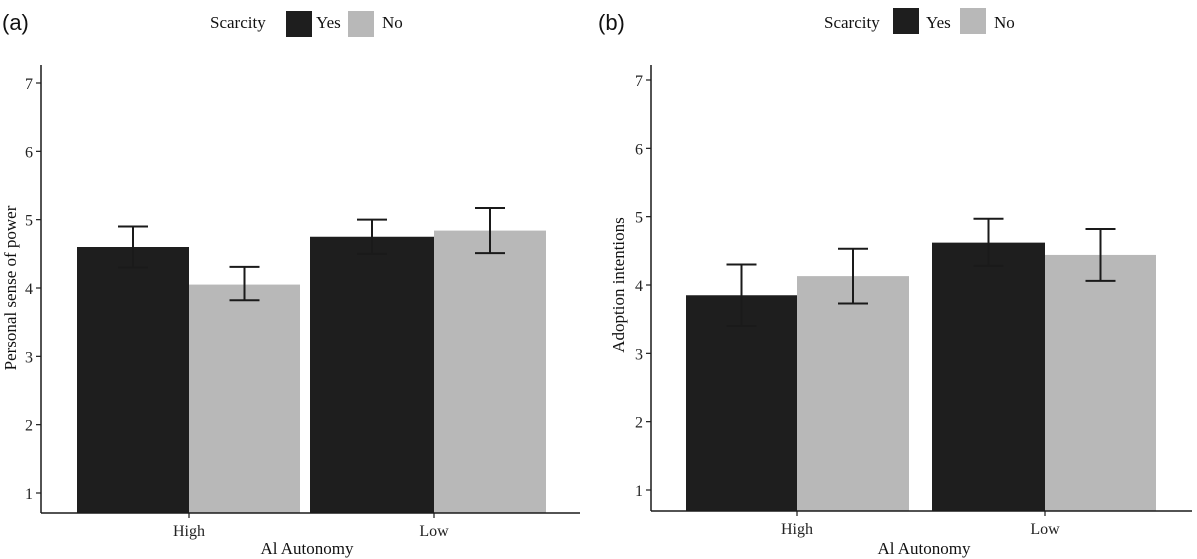  What do you see at coordinates (133, 247) in the screenshot?
I see `errorbar-yes-high-a` at bounding box center [133, 247].